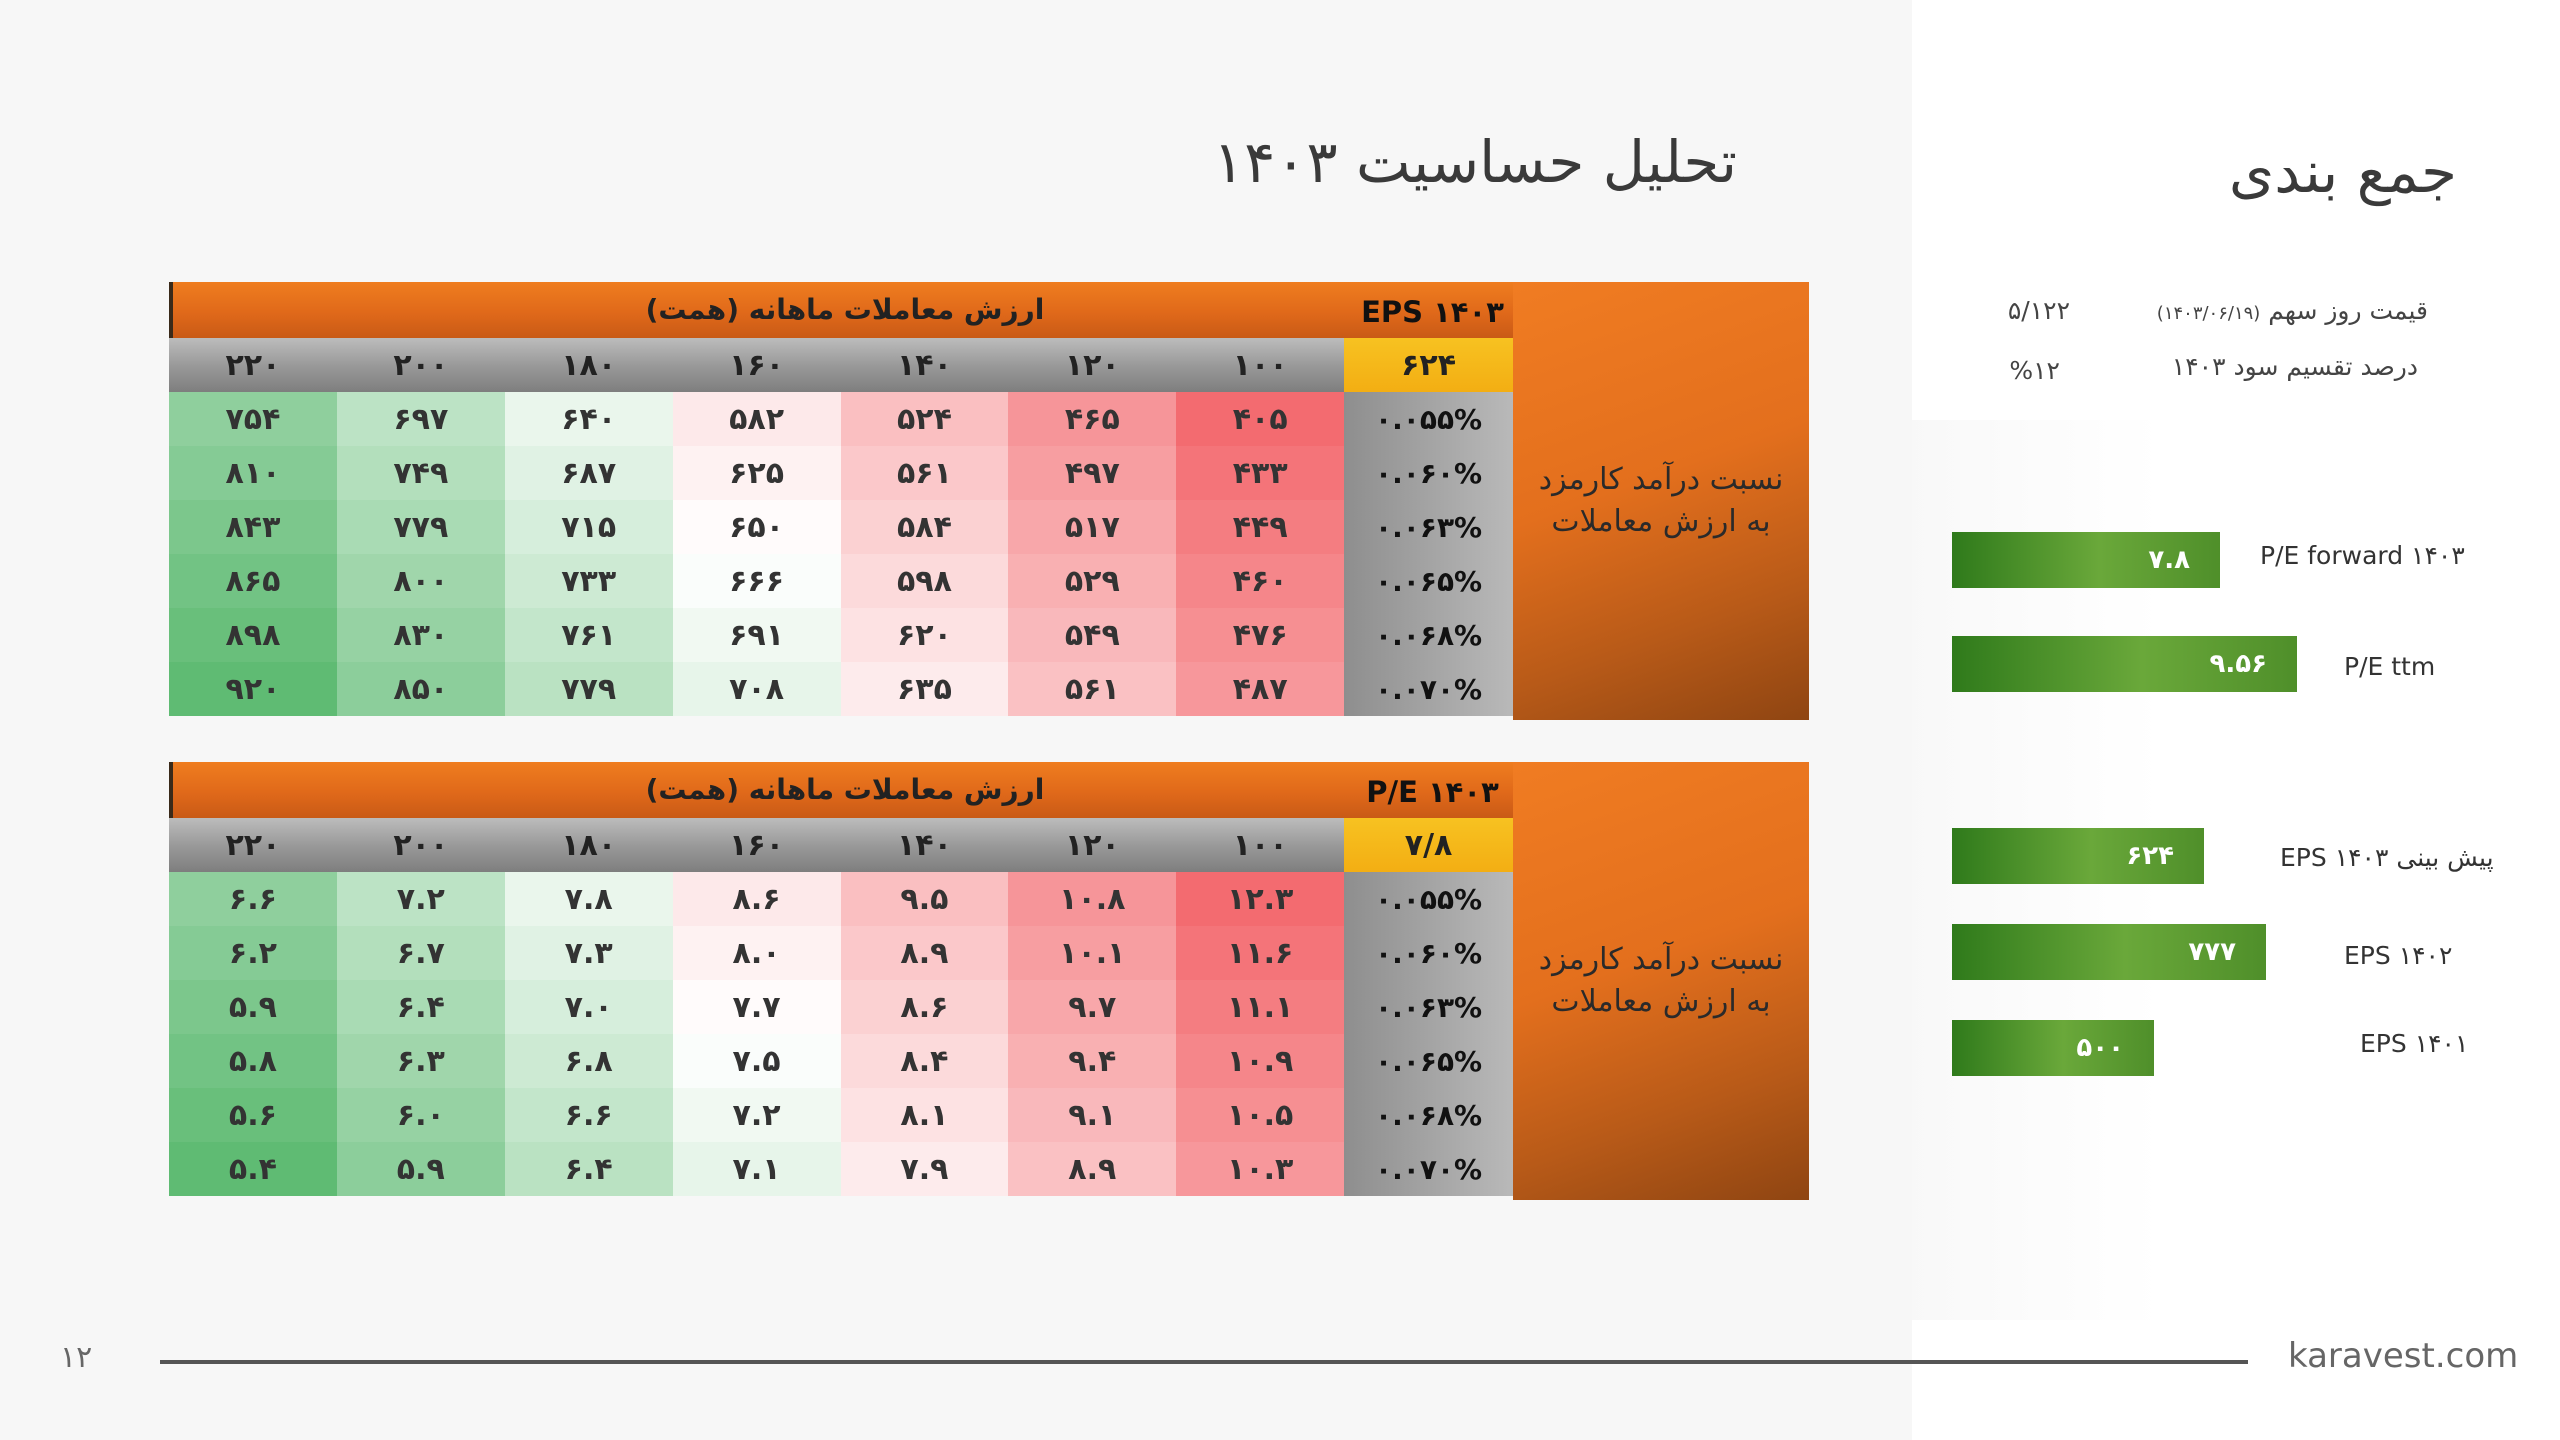  I want to click on table-cell: ۸۶۵, so click(253, 581).